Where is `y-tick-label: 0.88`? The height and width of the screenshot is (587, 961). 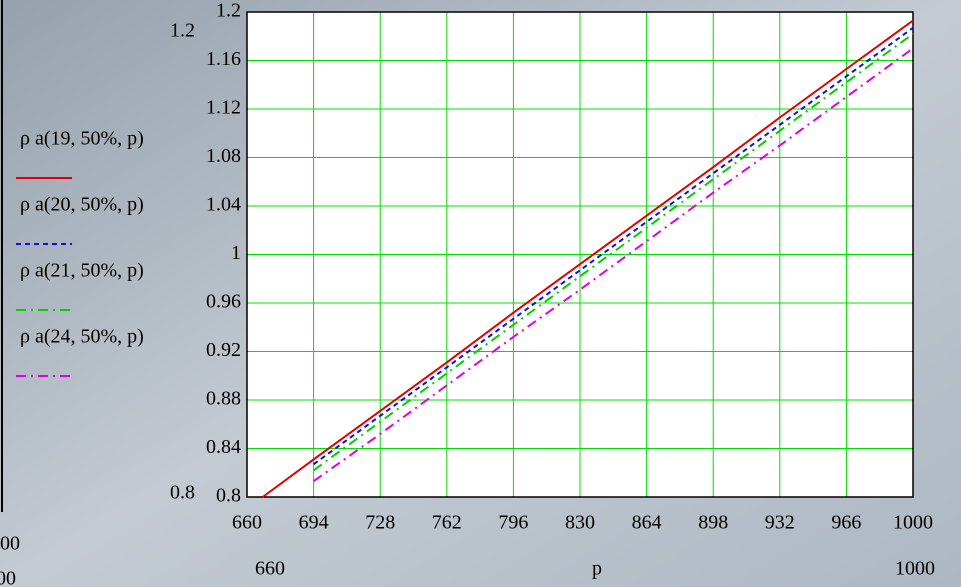 y-tick-label: 0.88 is located at coordinates (223, 399).